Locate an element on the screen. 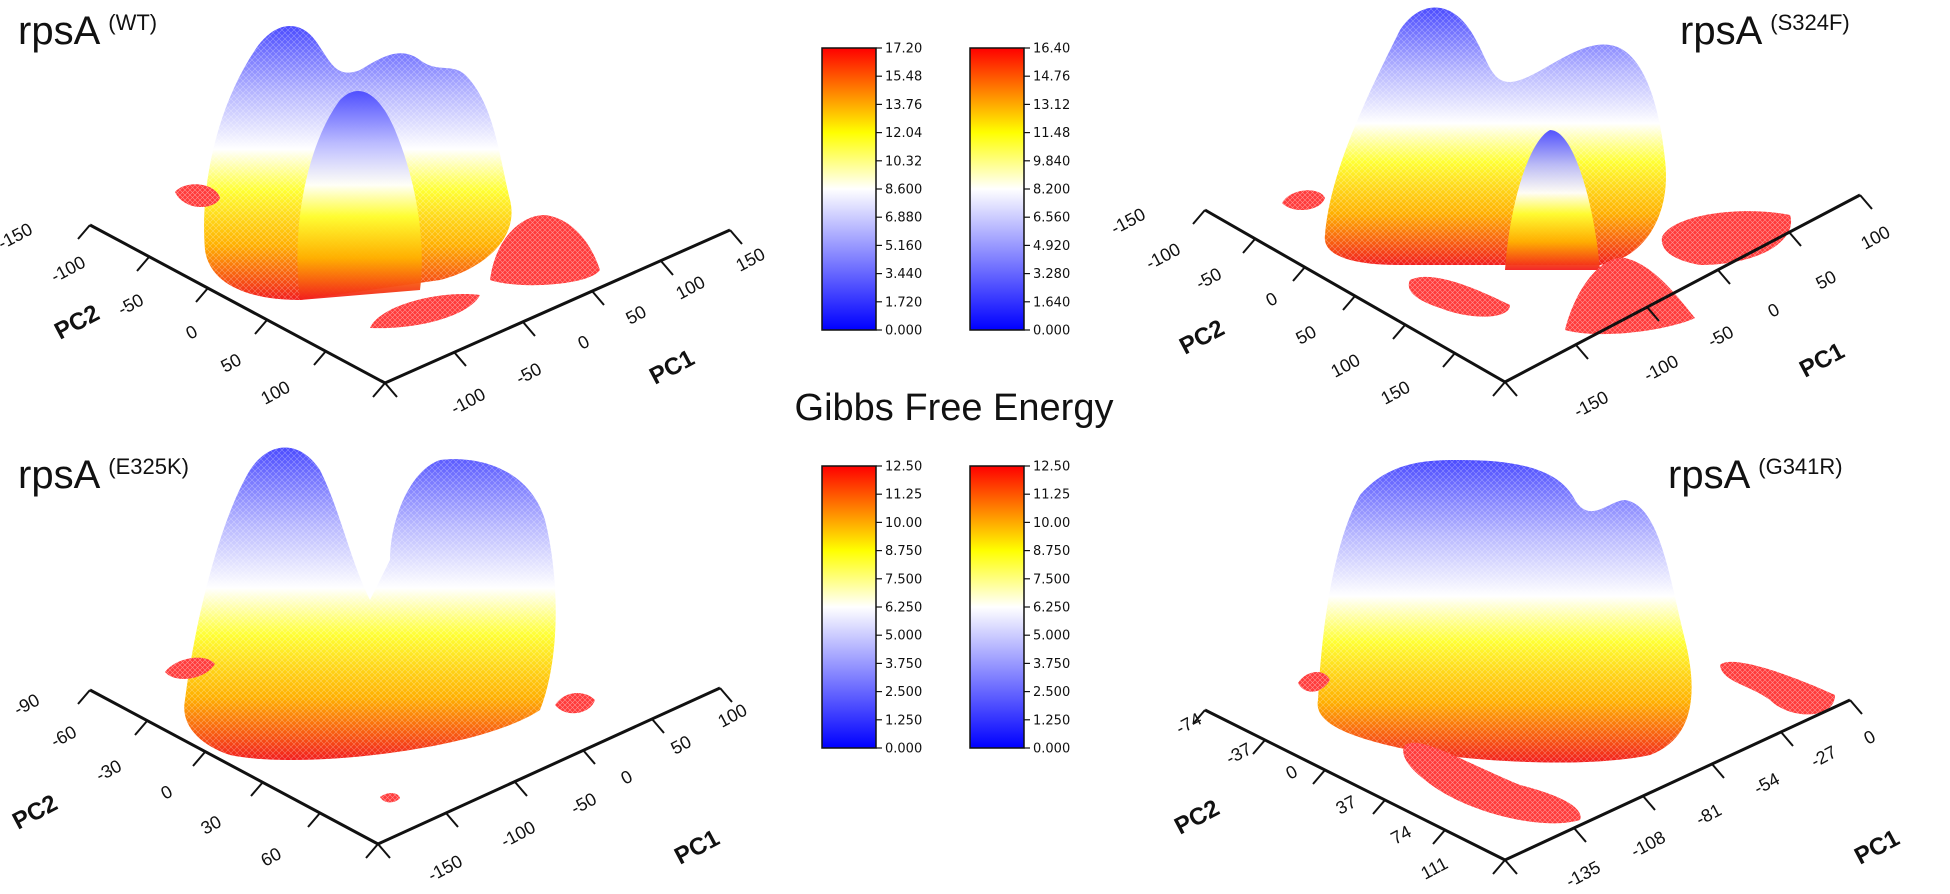  colorbar-tick-label: 10.00 is located at coordinates (903, 523).